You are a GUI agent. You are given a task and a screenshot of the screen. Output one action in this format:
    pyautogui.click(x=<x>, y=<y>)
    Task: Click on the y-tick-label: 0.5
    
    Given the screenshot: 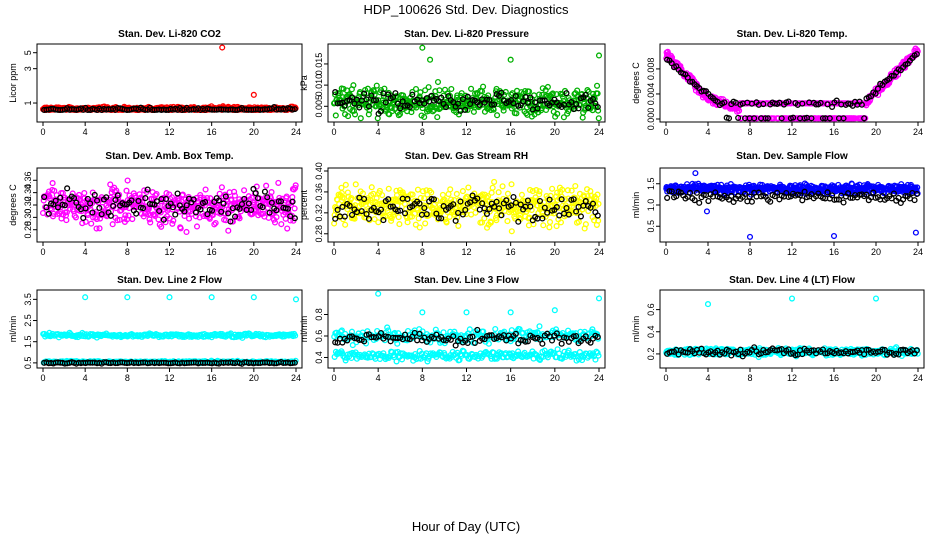 What is the action you would take?
    pyautogui.click(x=651, y=226)
    